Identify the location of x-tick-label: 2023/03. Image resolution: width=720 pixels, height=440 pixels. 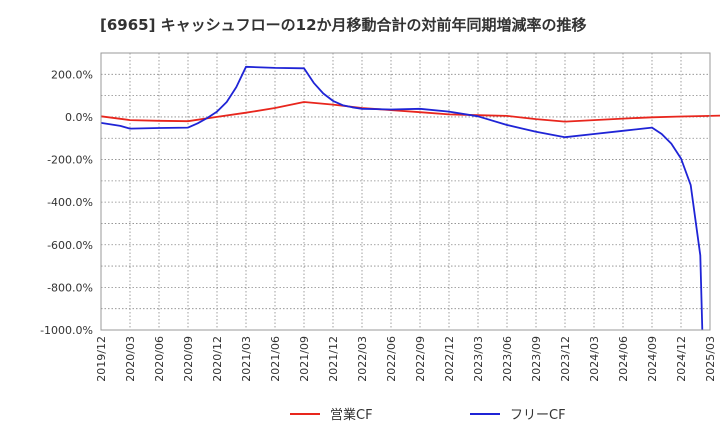
(478, 359).